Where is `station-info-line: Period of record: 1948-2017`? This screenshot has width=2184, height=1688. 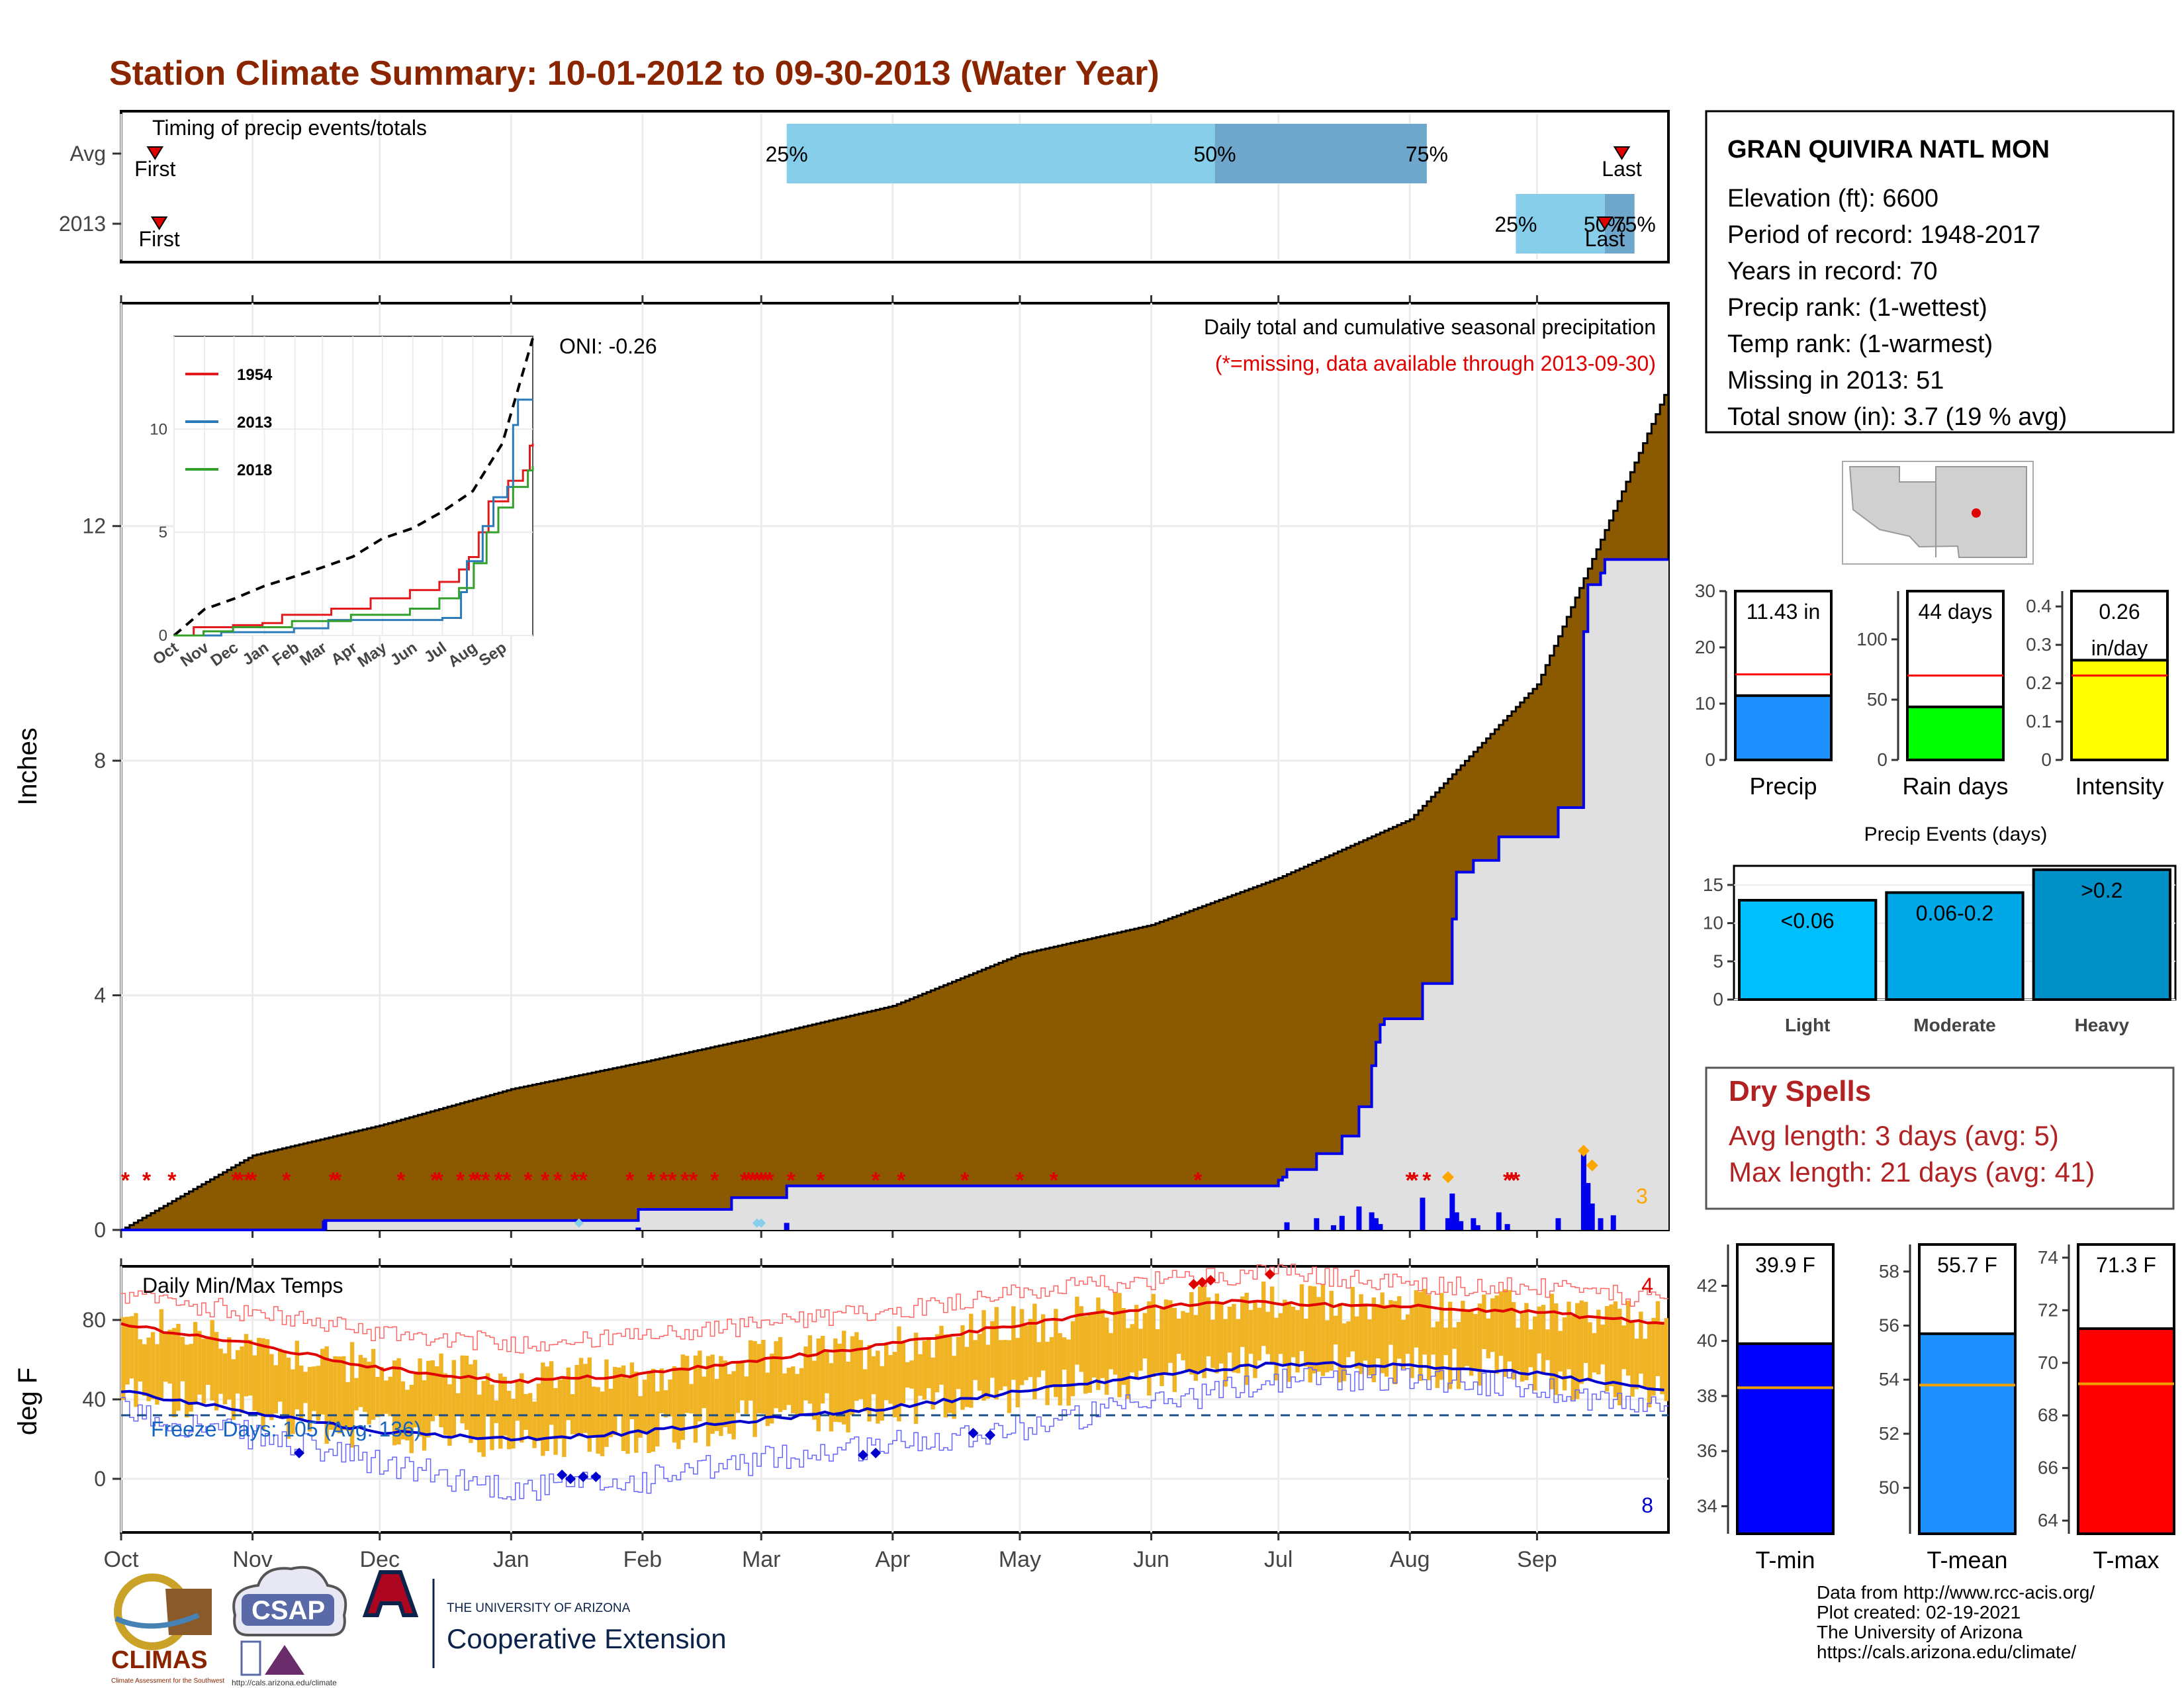
station-info-line: Period of record: 1948-2017 is located at coordinates (1883, 235).